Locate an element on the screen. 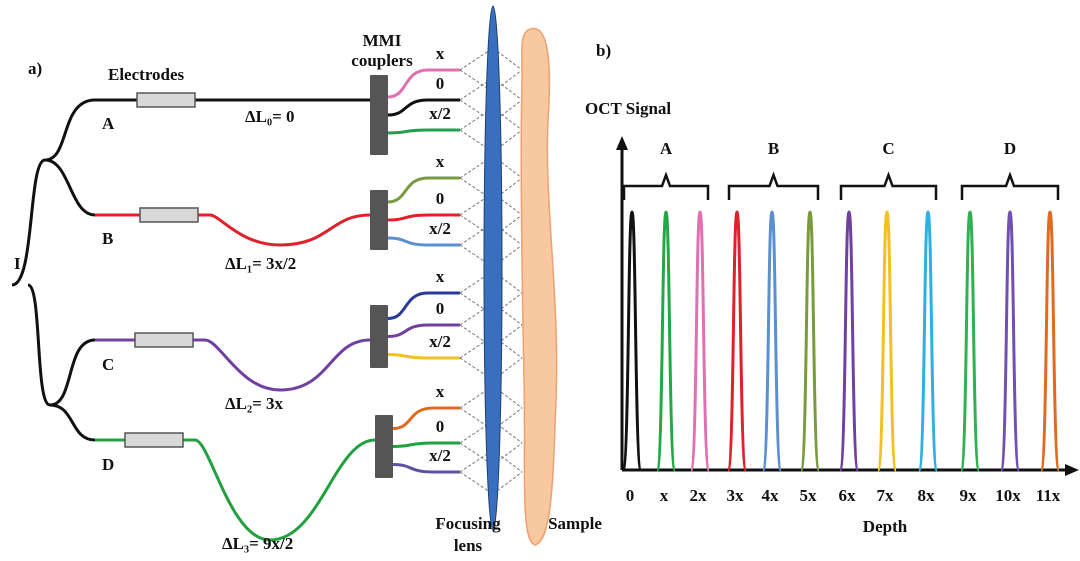  depth-label: 9x is located at coordinates (969, 495).